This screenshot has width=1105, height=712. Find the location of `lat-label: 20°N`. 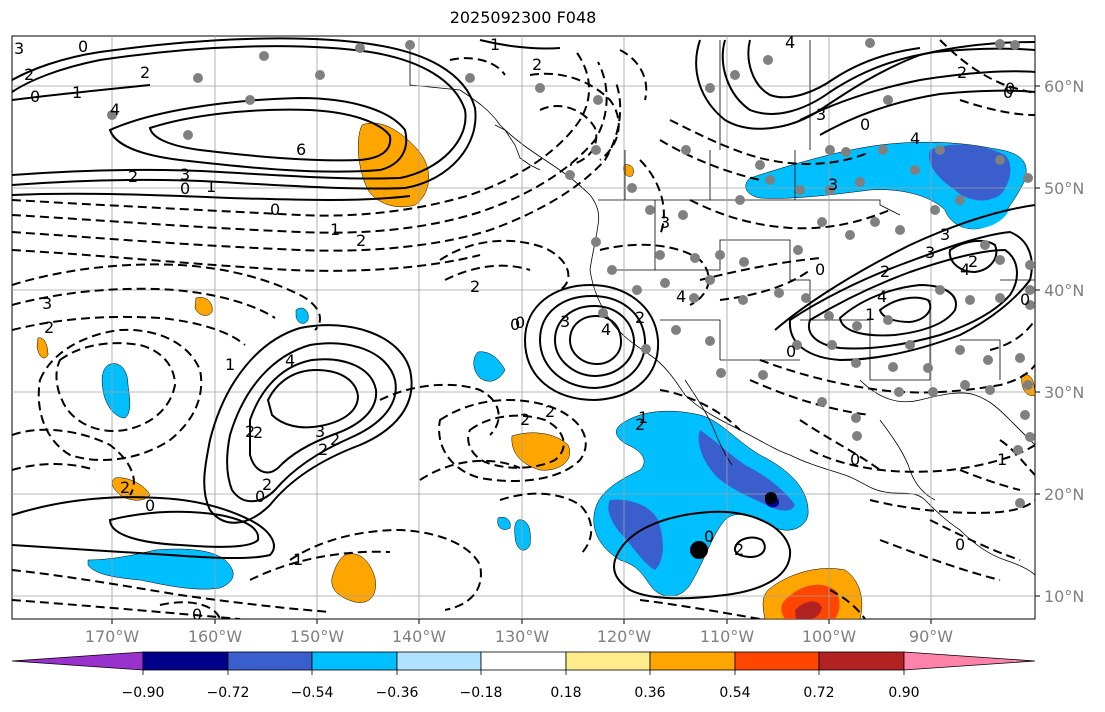

lat-label: 20°N is located at coordinates (1064, 494).